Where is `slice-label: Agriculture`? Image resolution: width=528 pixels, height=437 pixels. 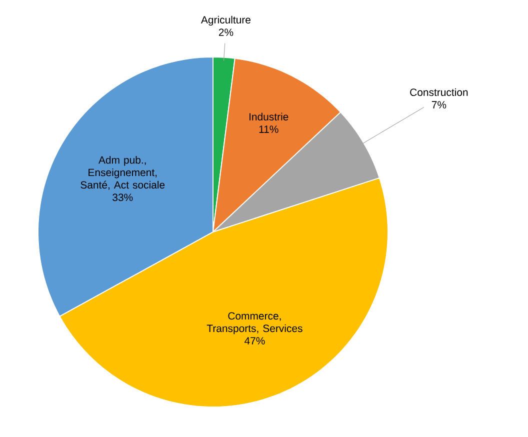 slice-label: Agriculture is located at coordinates (225, 21).